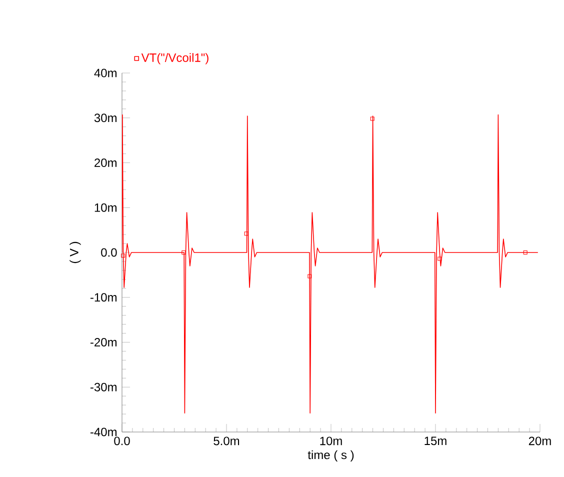 The width and height of the screenshot is (564, 477). Describe the element at coordinates (103, 297) in the screenshot. I see `y-tick-label: -10m` at that location.